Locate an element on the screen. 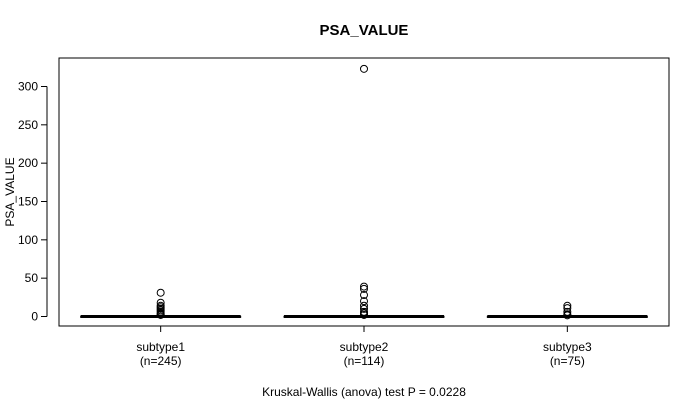  box-subtype1 is located at coordinates (161, 303).